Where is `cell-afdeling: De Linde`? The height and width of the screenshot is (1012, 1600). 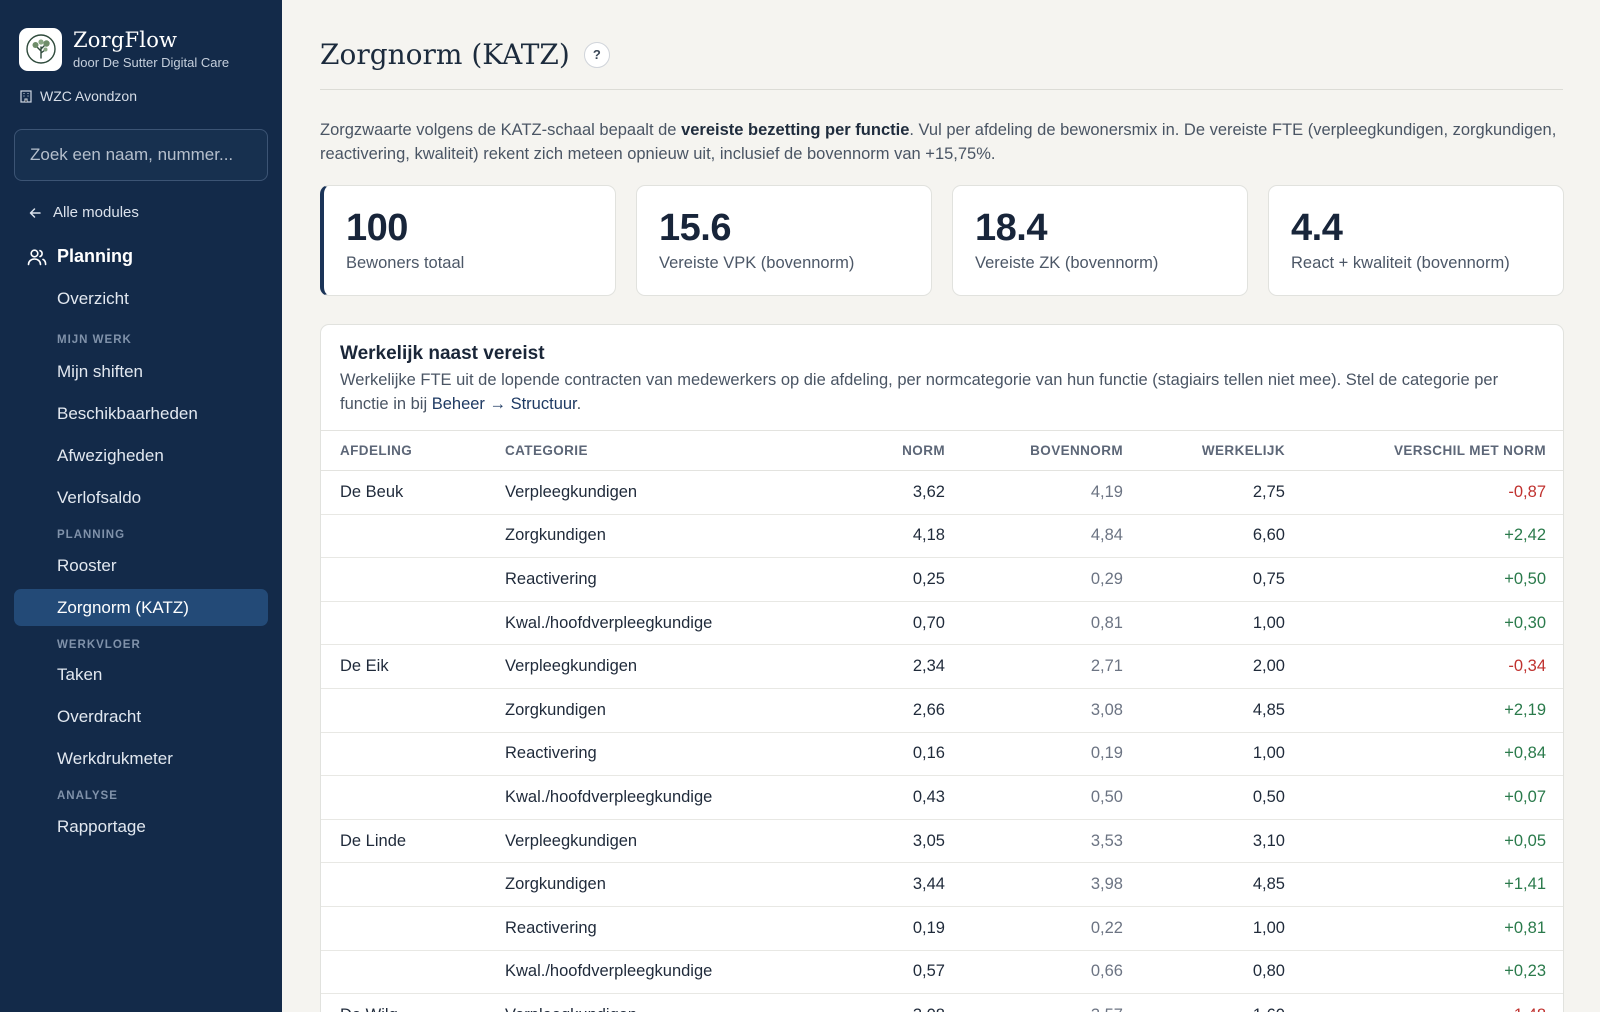
cell-afdeling: De Linde is located at coordinates (373, 840).